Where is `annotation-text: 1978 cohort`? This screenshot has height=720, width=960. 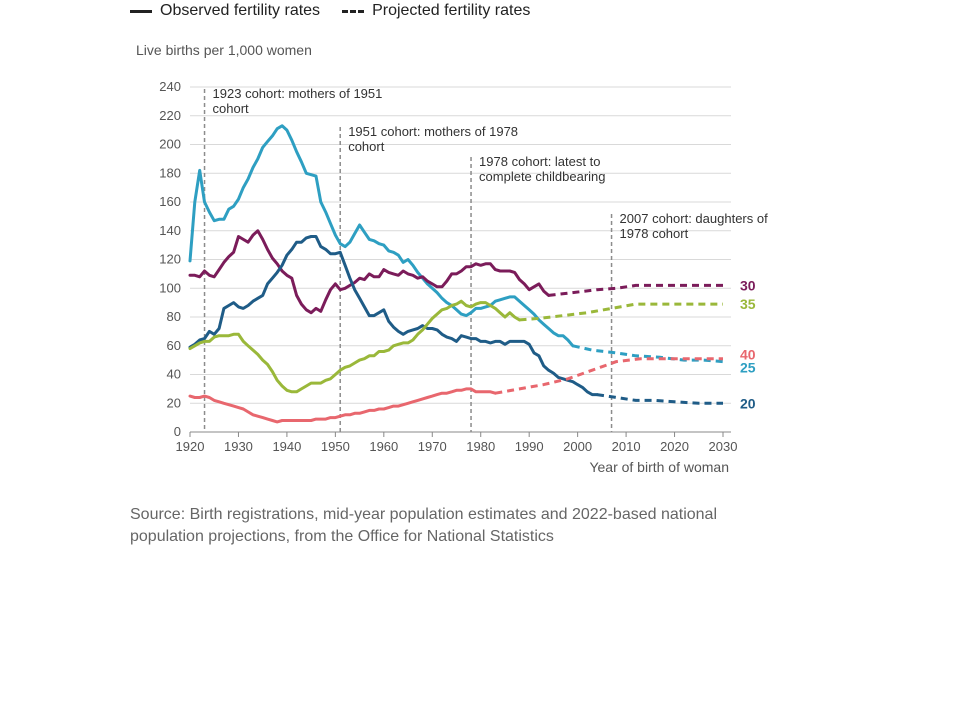 annotation-text: 1978 cohort is located at coordinates (654, 233).